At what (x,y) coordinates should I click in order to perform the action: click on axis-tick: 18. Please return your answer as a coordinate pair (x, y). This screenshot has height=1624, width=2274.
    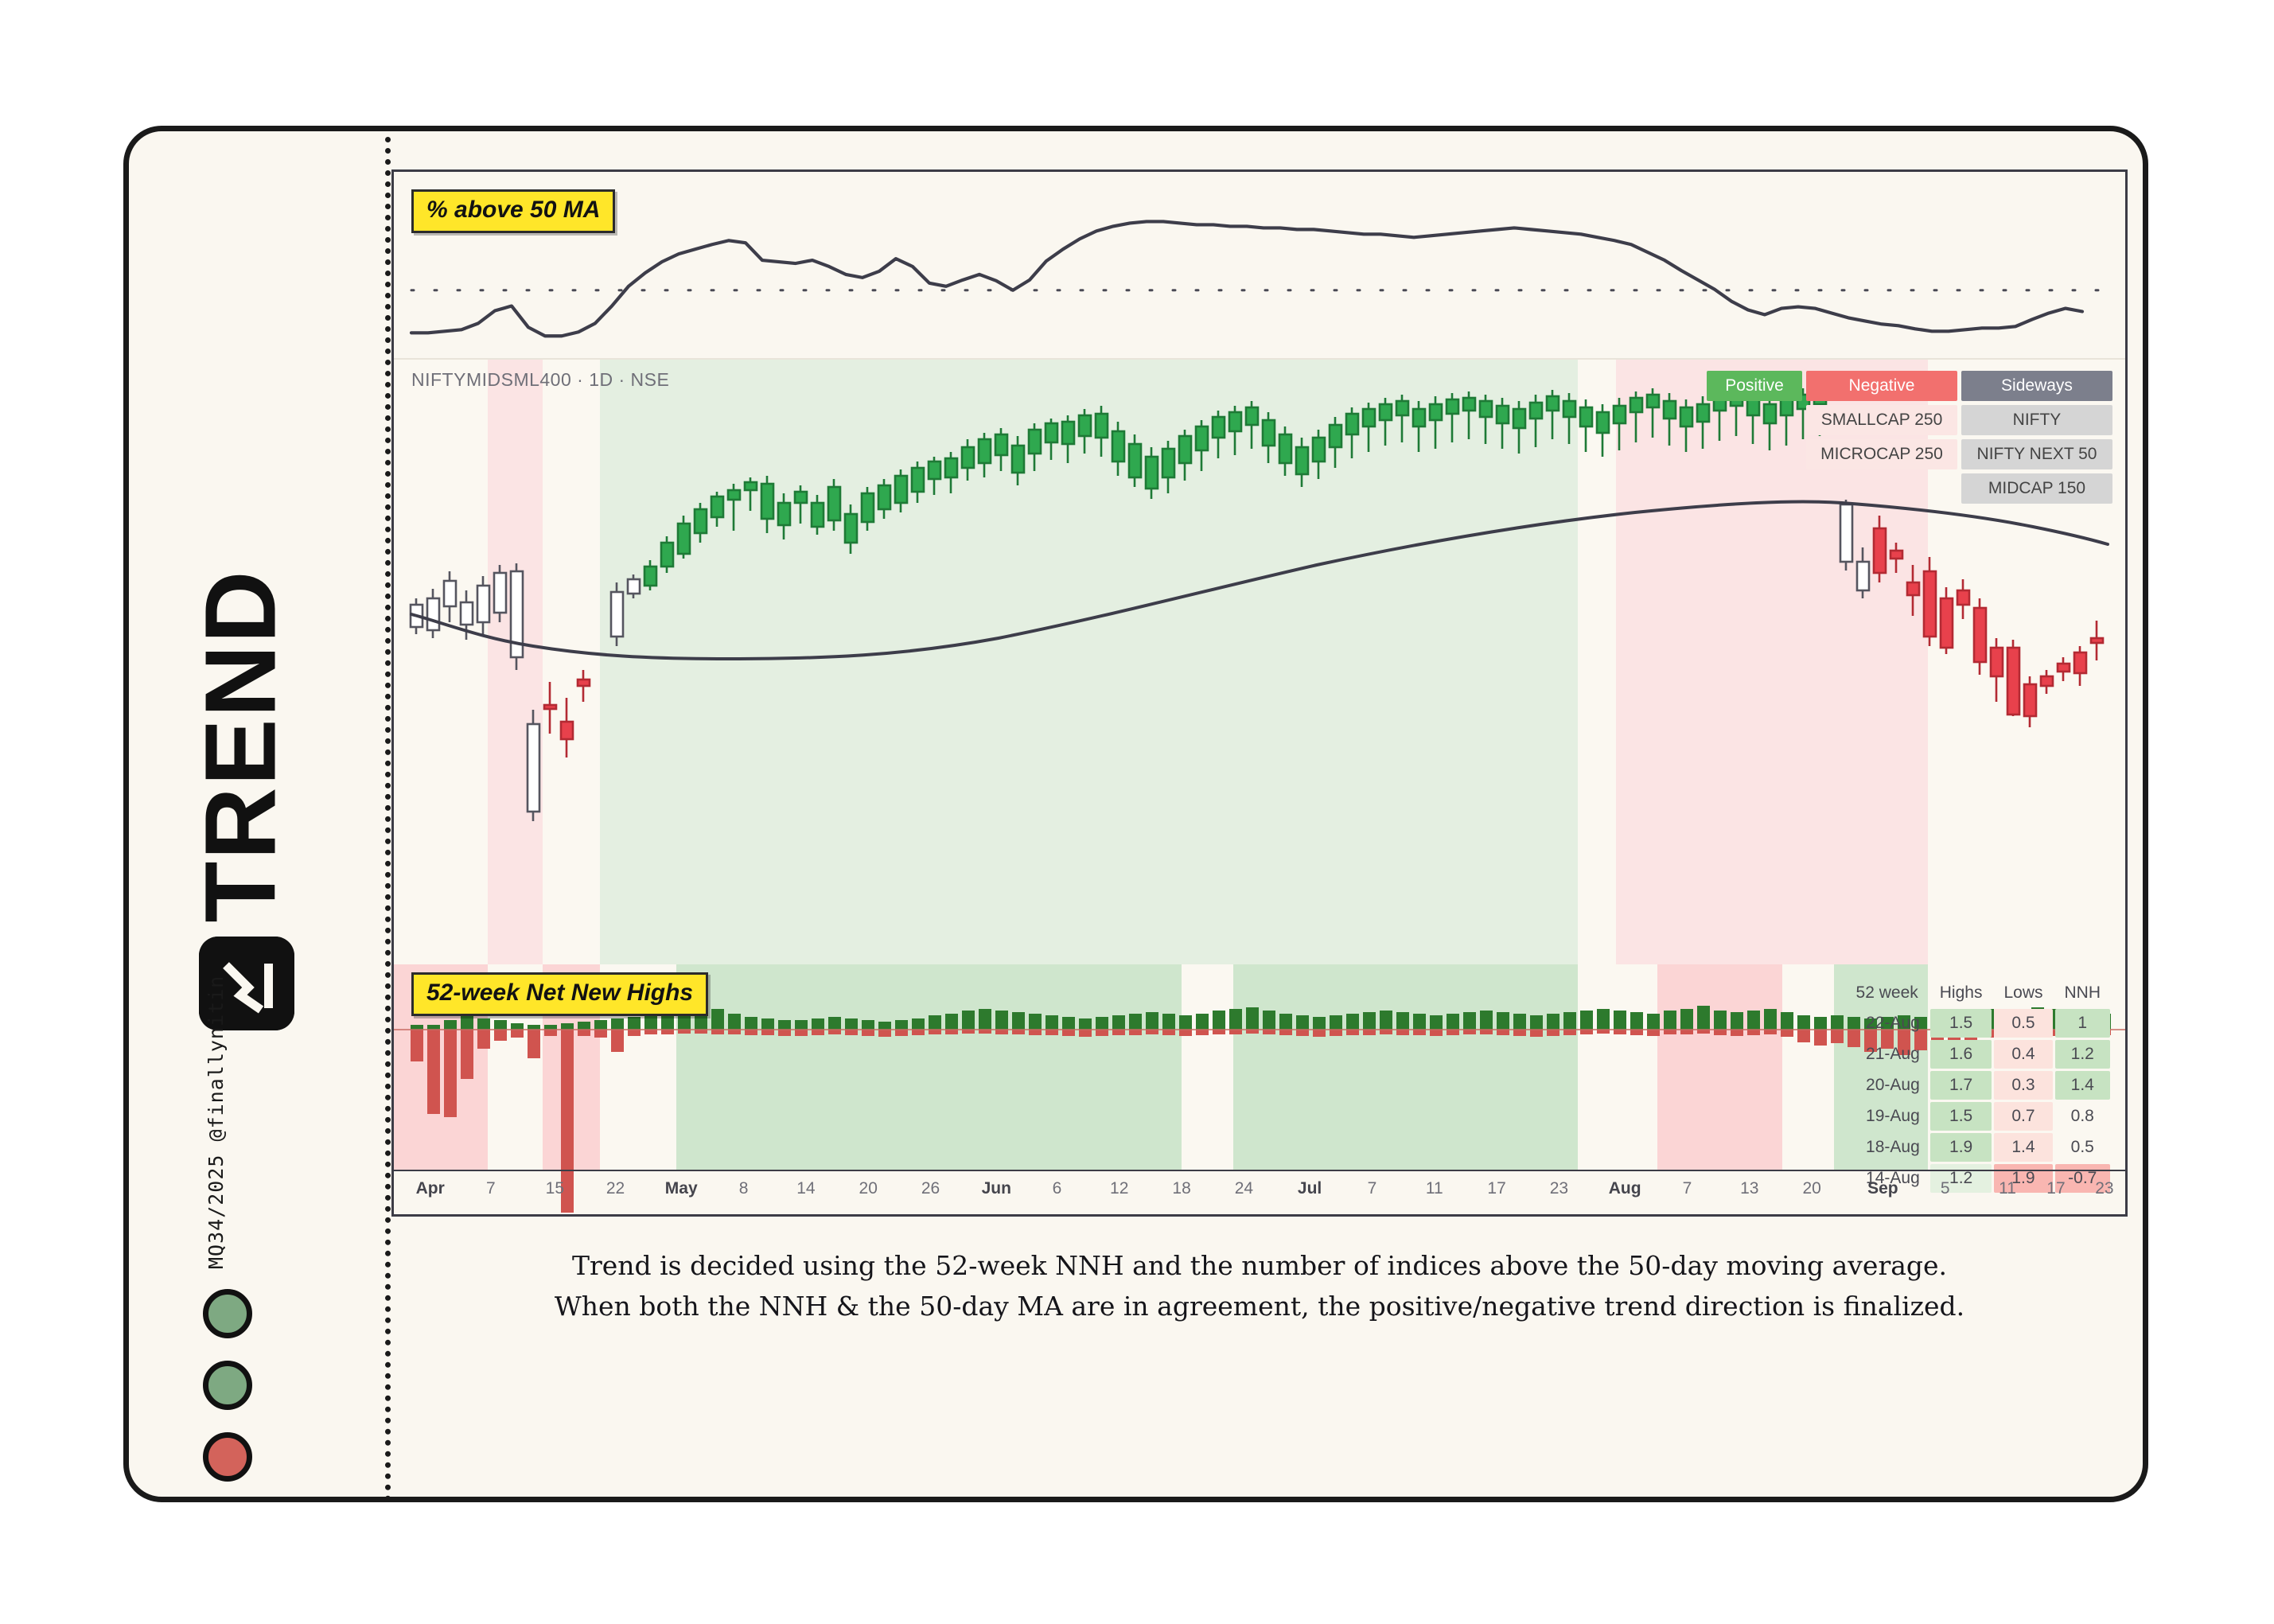
    Looking at the image, I should click on (1181, 1188).